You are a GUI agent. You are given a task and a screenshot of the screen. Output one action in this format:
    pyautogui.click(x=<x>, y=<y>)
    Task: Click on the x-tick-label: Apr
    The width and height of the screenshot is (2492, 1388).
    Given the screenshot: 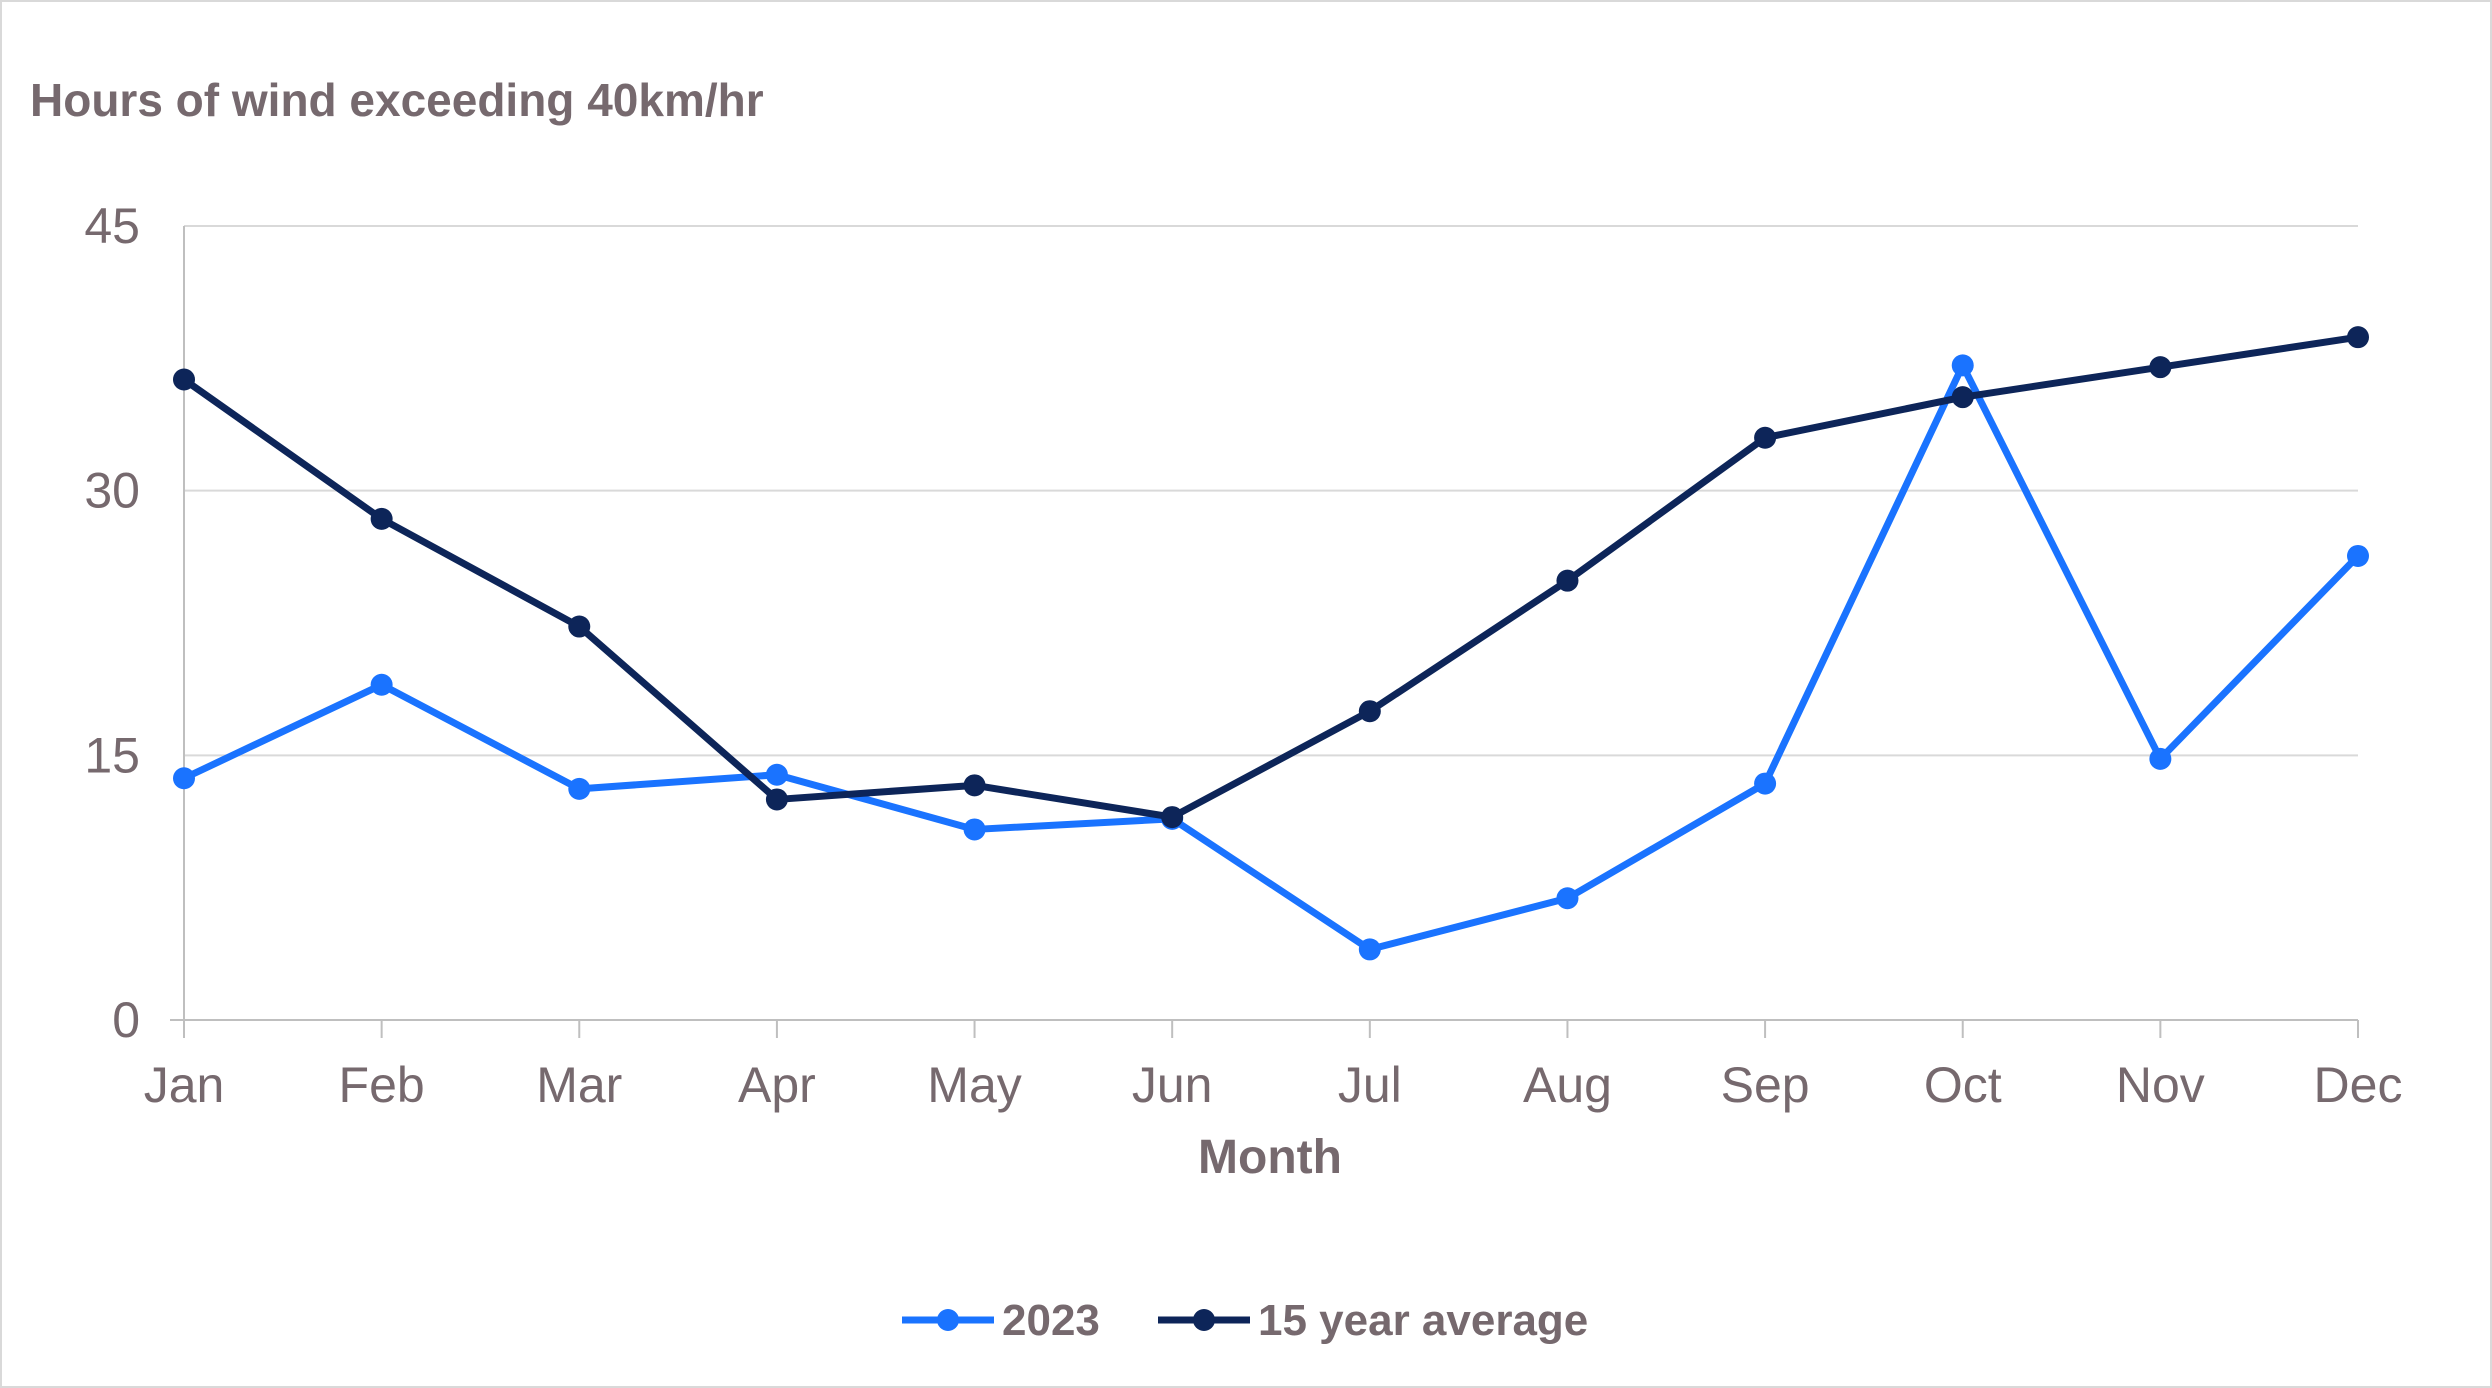 What is the action you would take?
    pyautogui.click(x=777, y=1085)
    